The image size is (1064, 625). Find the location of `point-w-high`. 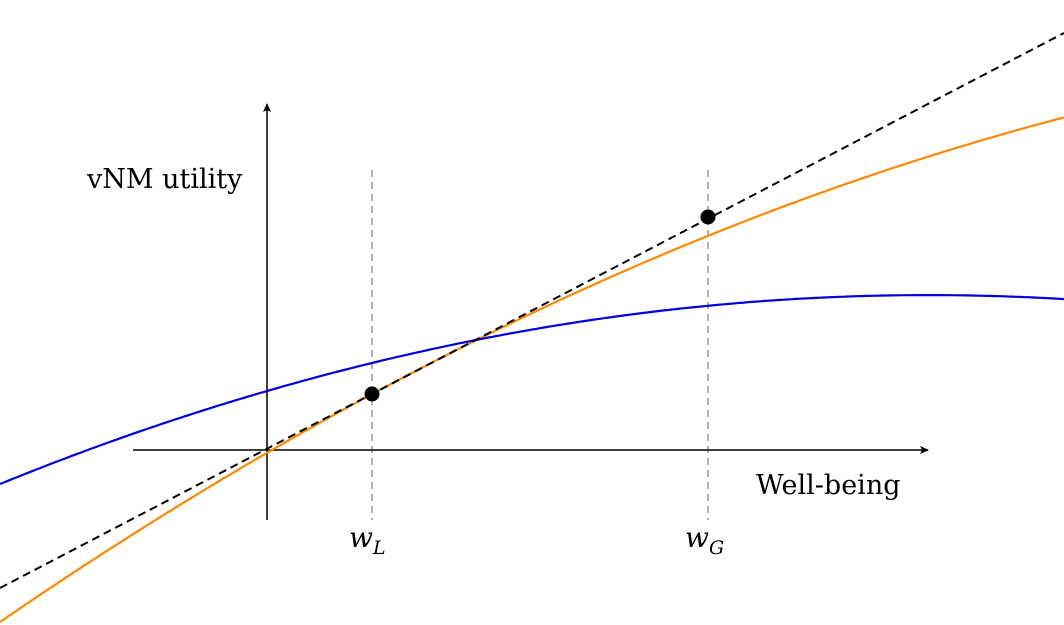

point-w-high is located at coordinates (708, 217).